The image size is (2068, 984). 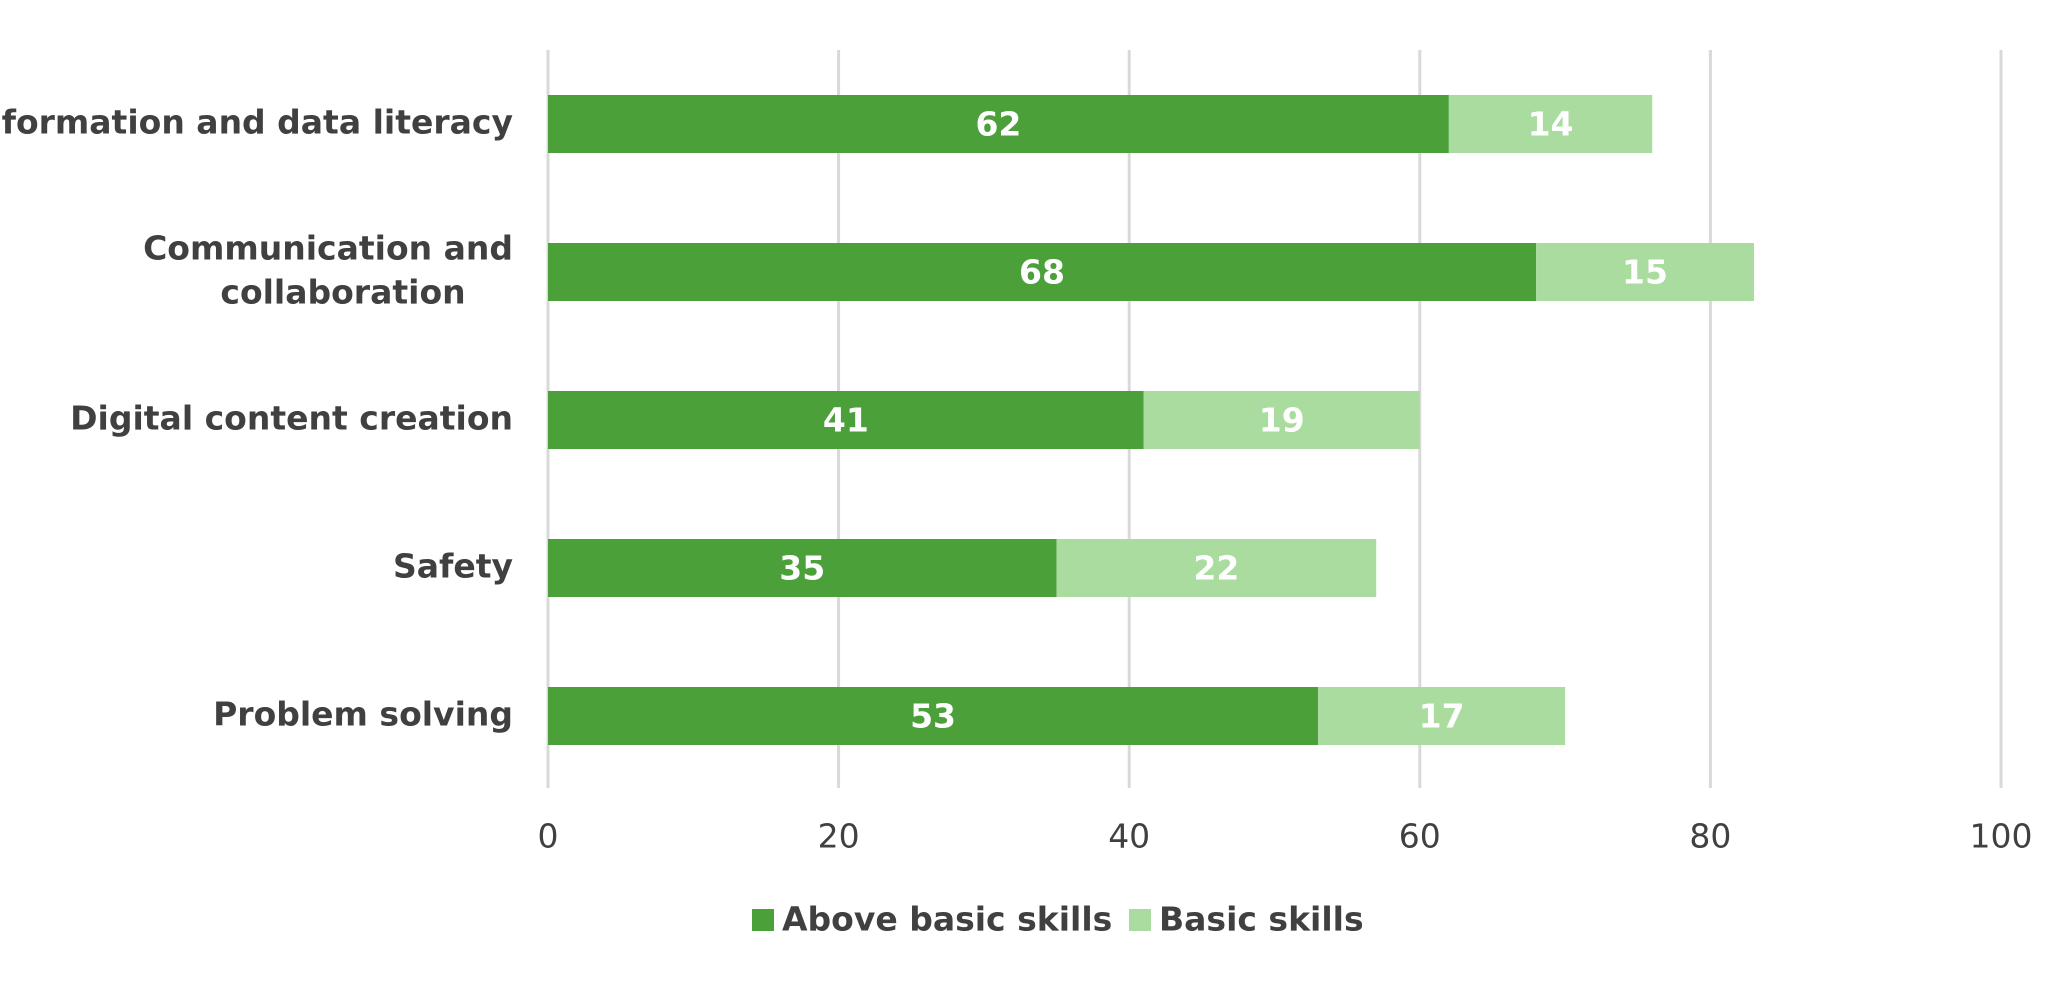 I want to click on data-label: 22, so click(x=1216, y=568).